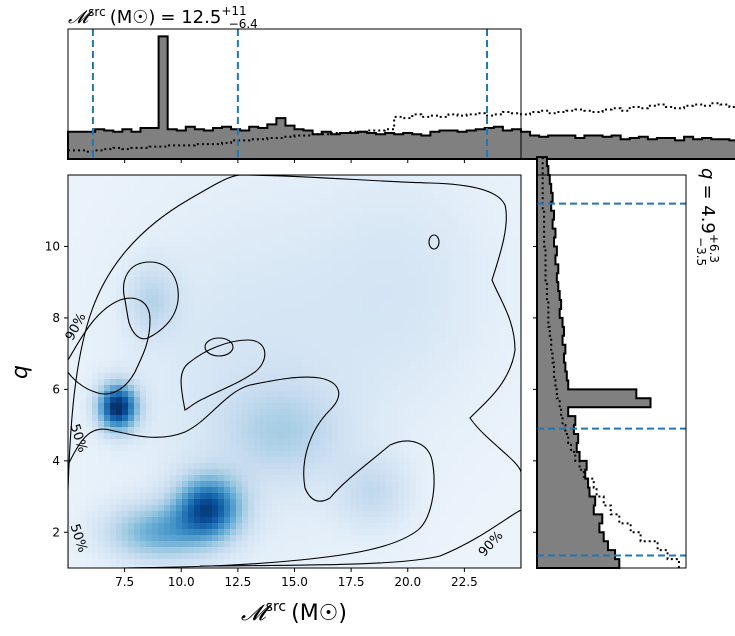  What do you see at coordinates (97, 12) in the screenshot?
I see `title-sup: src` at bounding box center [97, 12].